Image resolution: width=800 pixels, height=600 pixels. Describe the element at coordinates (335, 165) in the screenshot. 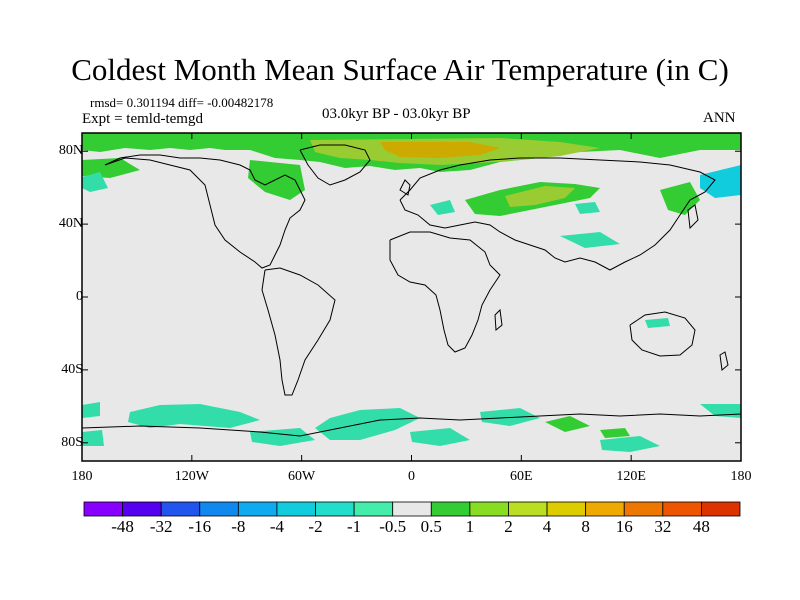

I see `greenland-coast` at that location.